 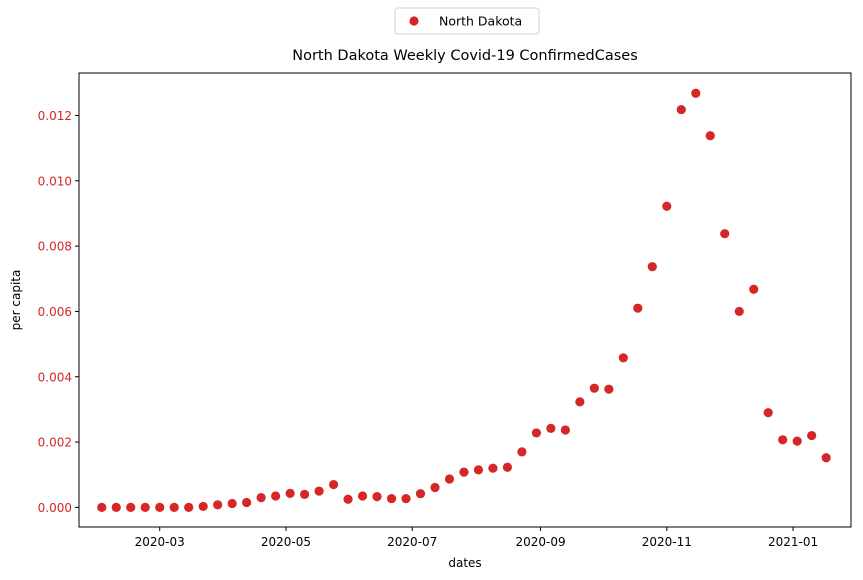 I want to click on x-tick-label: 2020-11, so click(x=667, y=542).